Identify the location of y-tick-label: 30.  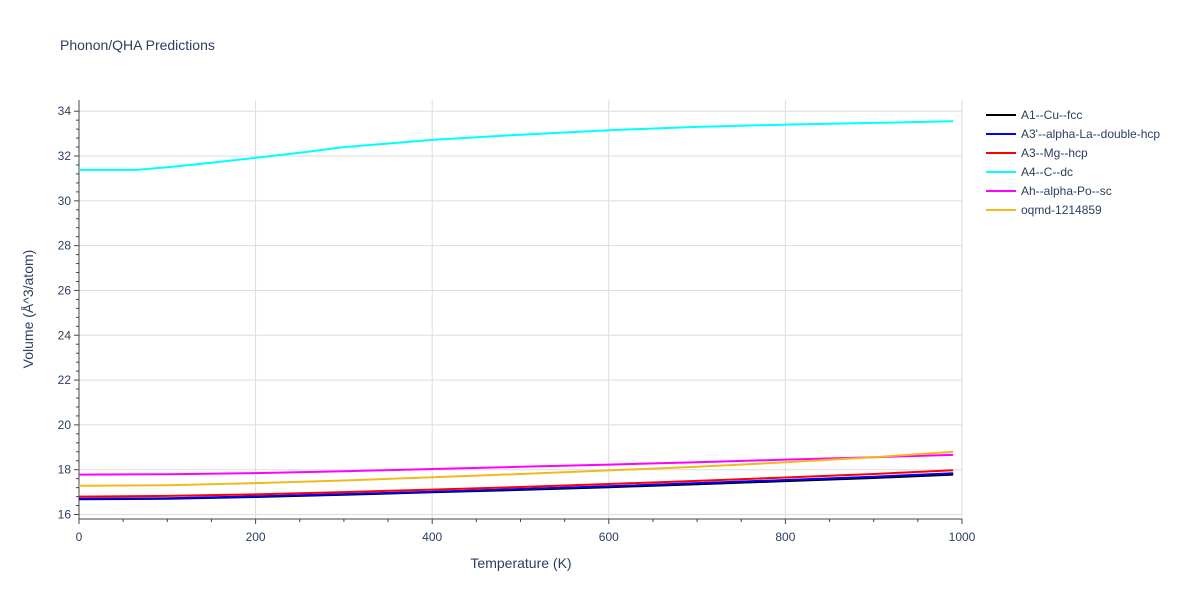
(65, 201).